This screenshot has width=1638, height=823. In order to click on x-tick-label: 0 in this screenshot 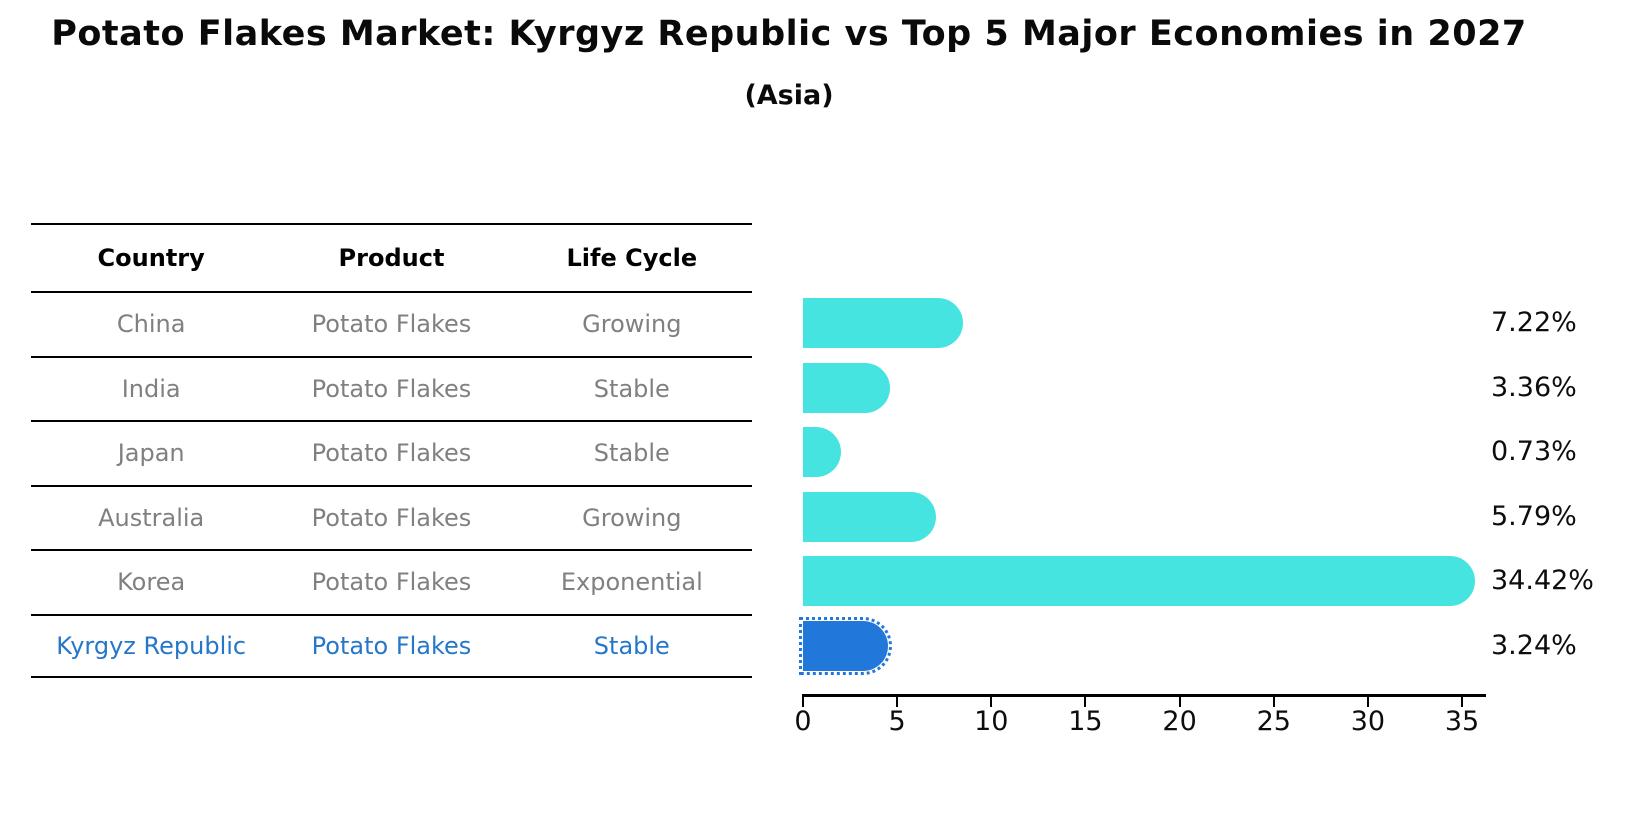, I will do `click(803, 721)`.